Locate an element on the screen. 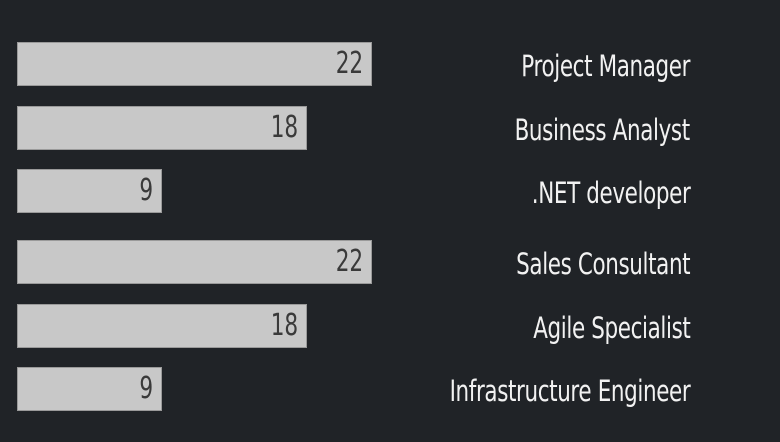 Image resolution: width=780 pixels, height=442 pixels. category-label: Project Manager is located at coordinates (605, 66).